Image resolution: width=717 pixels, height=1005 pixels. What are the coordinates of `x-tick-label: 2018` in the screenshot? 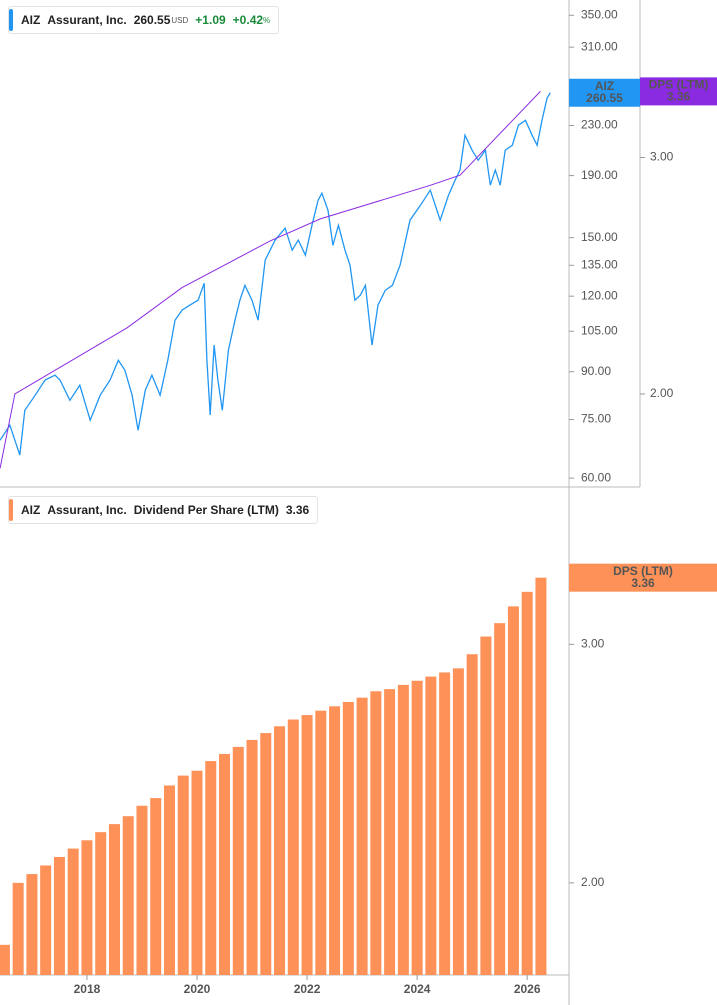 It's located at (87, 989).